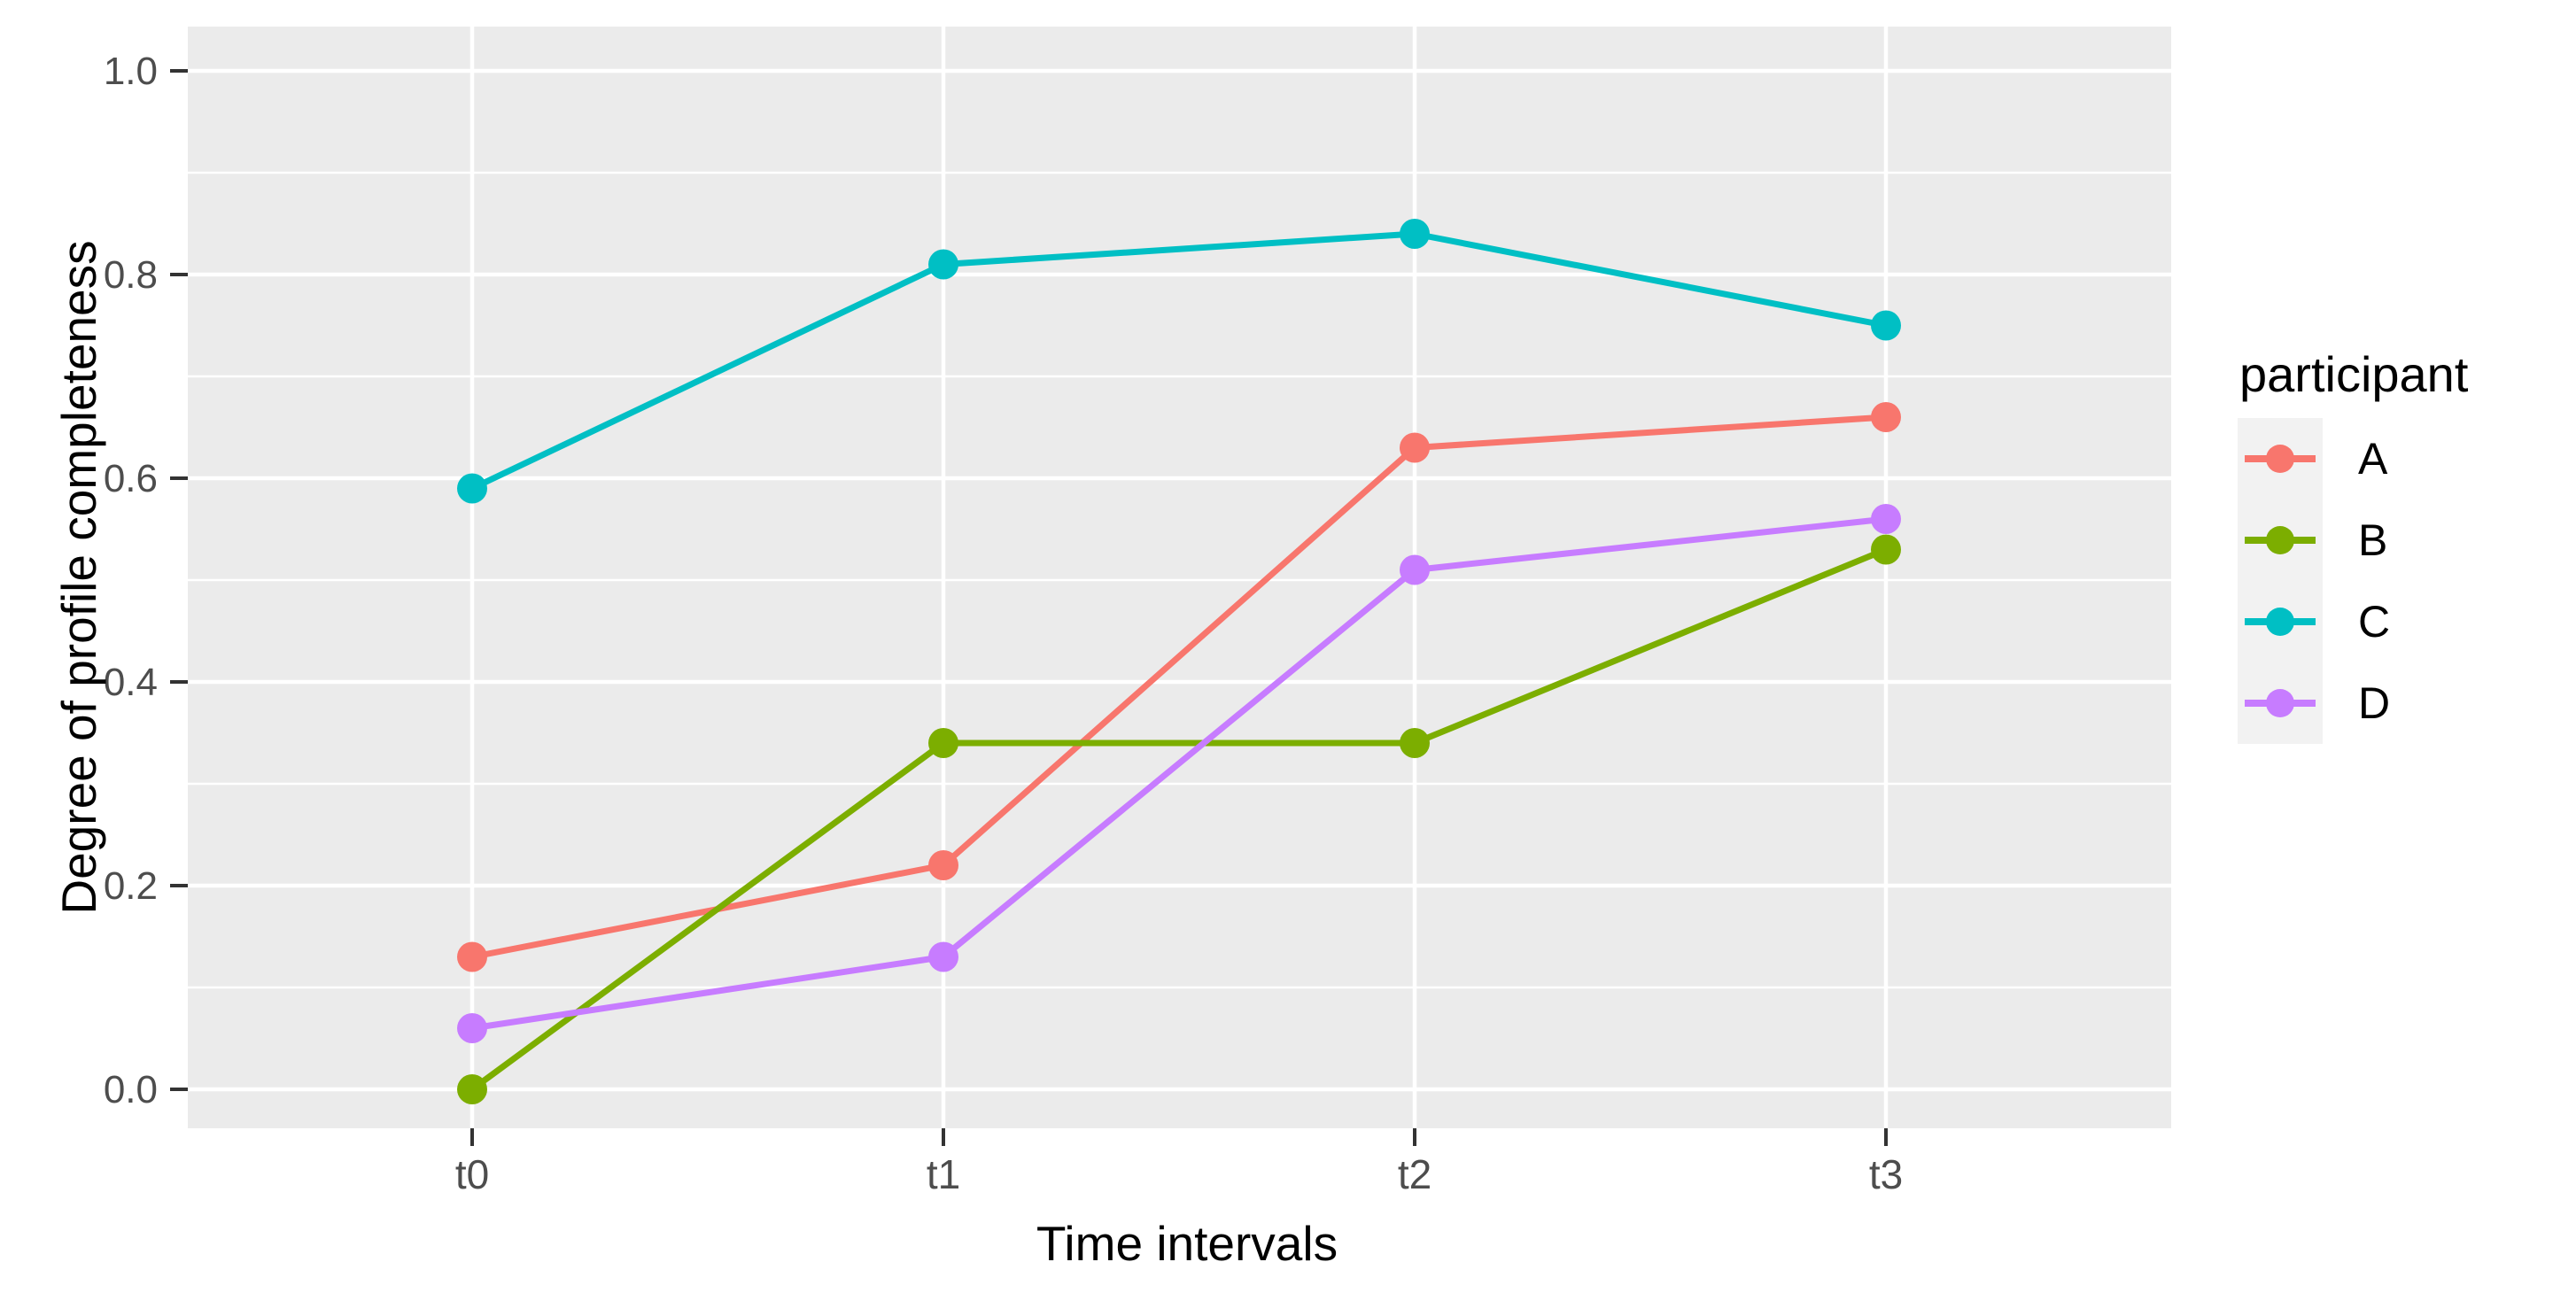 Image resolution: width=2576 pixels, height=1293 pixels. What do you see at coordinates (2280, 459) in the screenshot?
I see `legend-key-point-A` at bounding box center [2280, 459].